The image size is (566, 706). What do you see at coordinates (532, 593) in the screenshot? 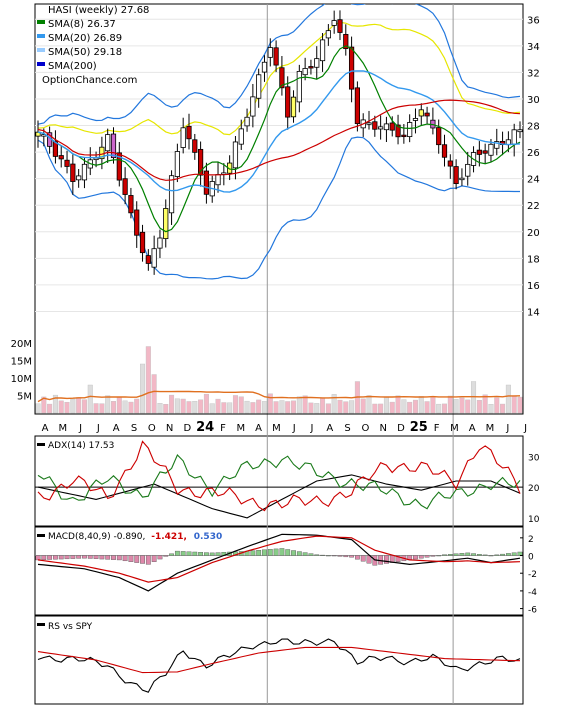
I see `macd-tick-label: -4` at bounding box center [532, 593].